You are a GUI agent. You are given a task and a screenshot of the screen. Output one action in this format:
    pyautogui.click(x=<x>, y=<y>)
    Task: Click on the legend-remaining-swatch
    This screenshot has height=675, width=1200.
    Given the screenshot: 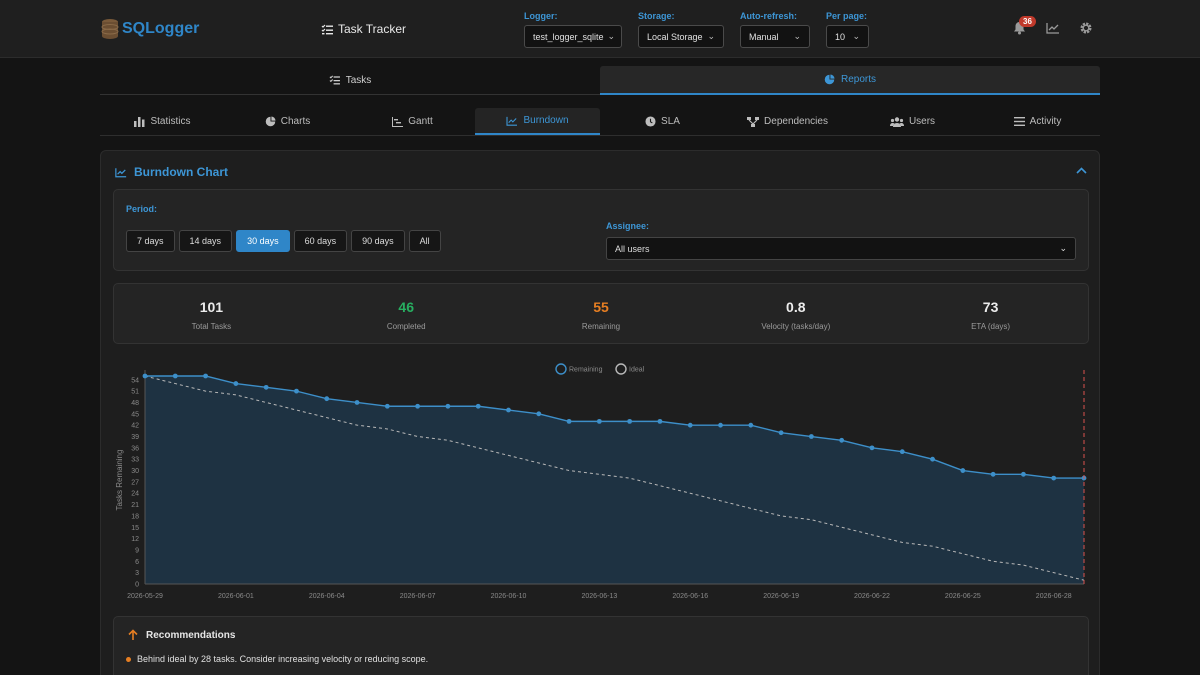 What is the action you would take?
    pyautogui.click(x=561, y=369)
    